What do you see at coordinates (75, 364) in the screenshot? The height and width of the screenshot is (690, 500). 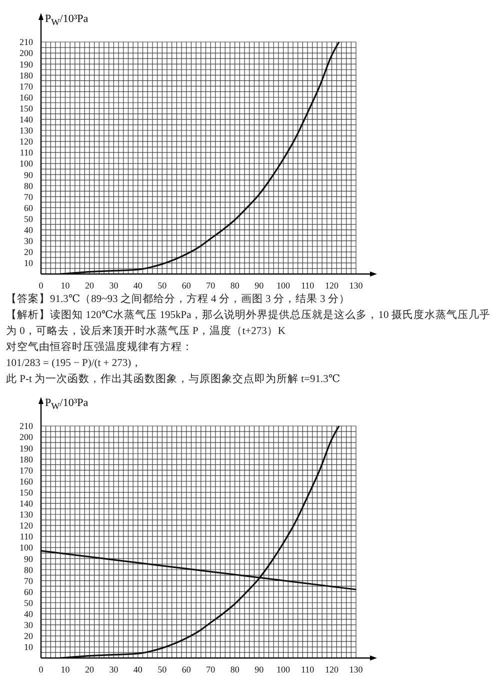 I see `text: 101/283 = (195 − P)/(t + 273)，` at bounding box center [75, 364].